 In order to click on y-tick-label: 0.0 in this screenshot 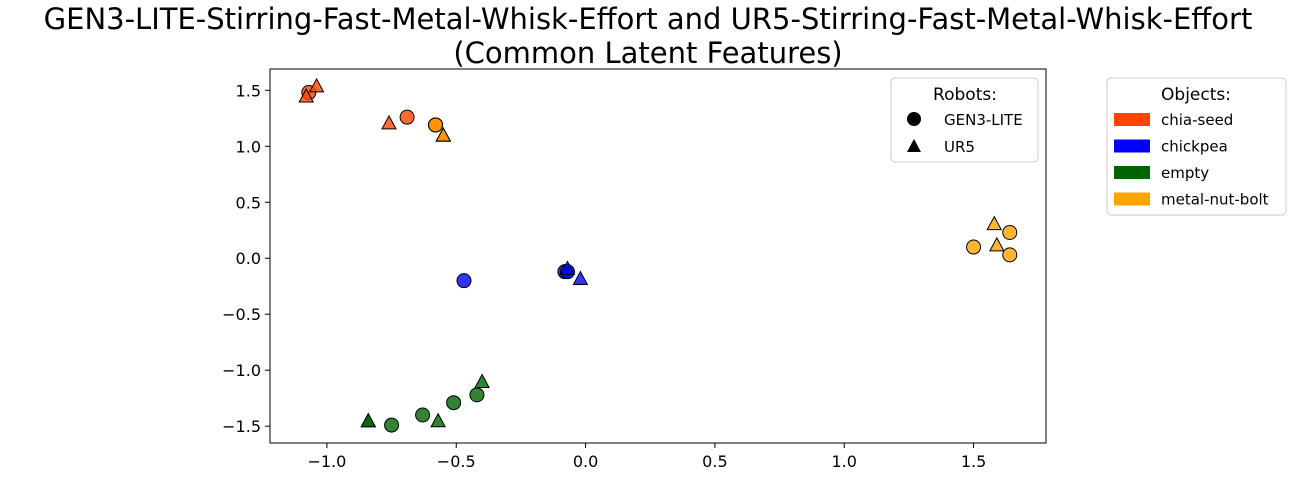, I will do `click(248, 258)`.